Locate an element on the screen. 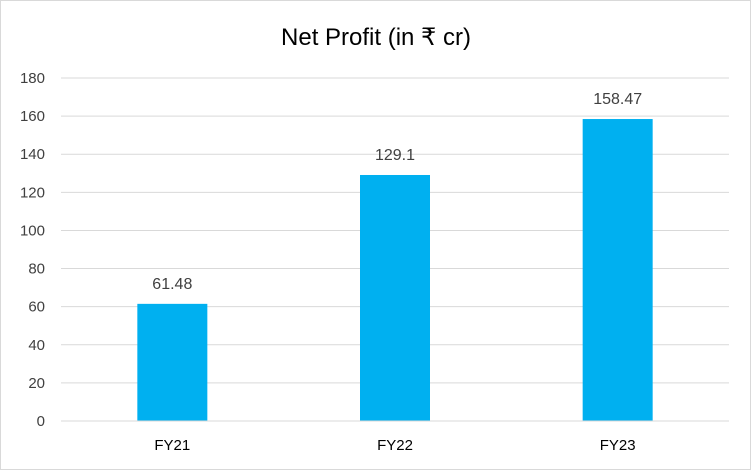 The height and width of the screenshot is (470, 751). y-tick-label: 160 is located at coordinates (32, 116).